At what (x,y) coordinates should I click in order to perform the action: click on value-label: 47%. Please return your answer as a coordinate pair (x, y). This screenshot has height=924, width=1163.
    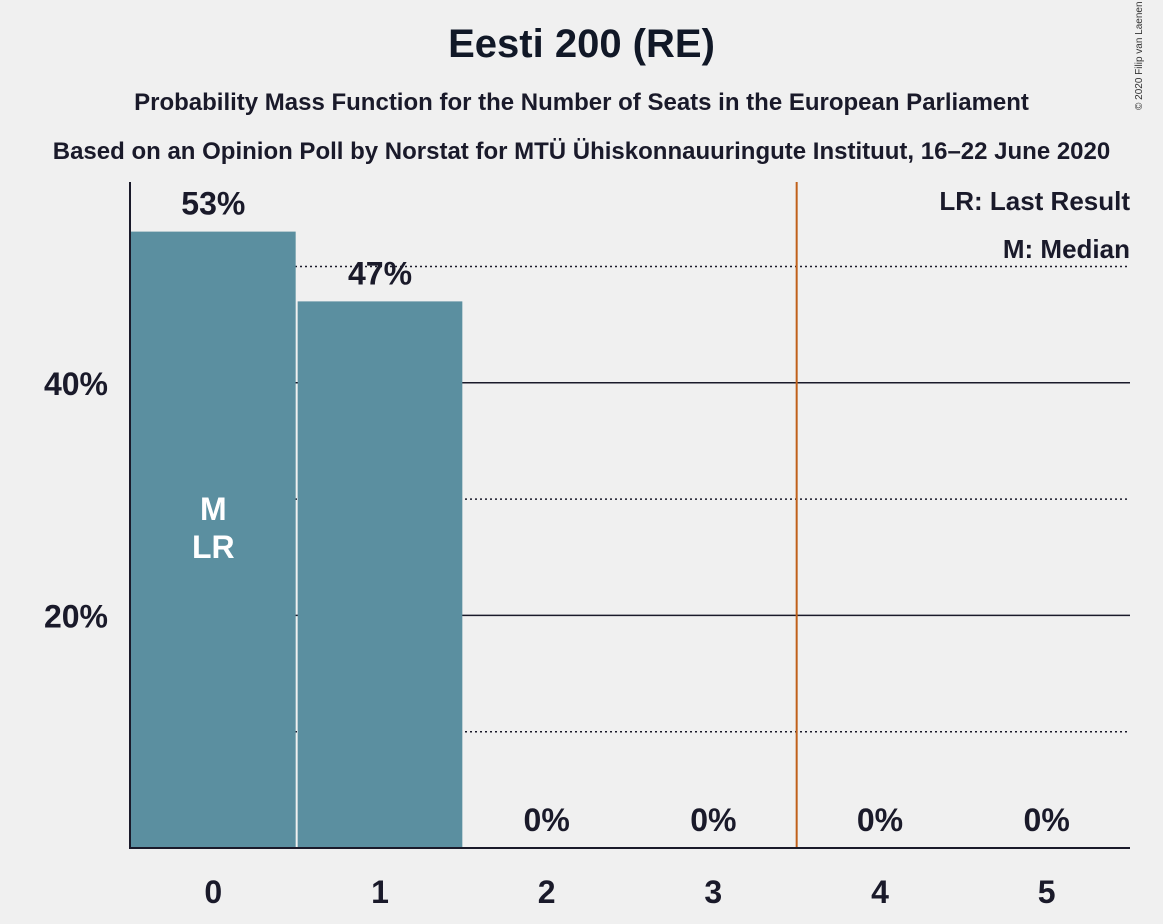
    Looking at the image, I should click on (380, 273).